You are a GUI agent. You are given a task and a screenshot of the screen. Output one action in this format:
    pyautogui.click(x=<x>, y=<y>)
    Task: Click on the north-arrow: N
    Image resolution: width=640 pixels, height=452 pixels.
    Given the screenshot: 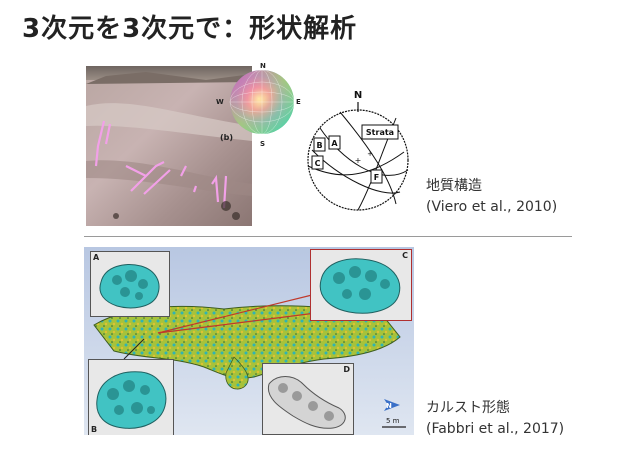 What is the action you would take?
    pyautogui.click(x=392, y=405)
    